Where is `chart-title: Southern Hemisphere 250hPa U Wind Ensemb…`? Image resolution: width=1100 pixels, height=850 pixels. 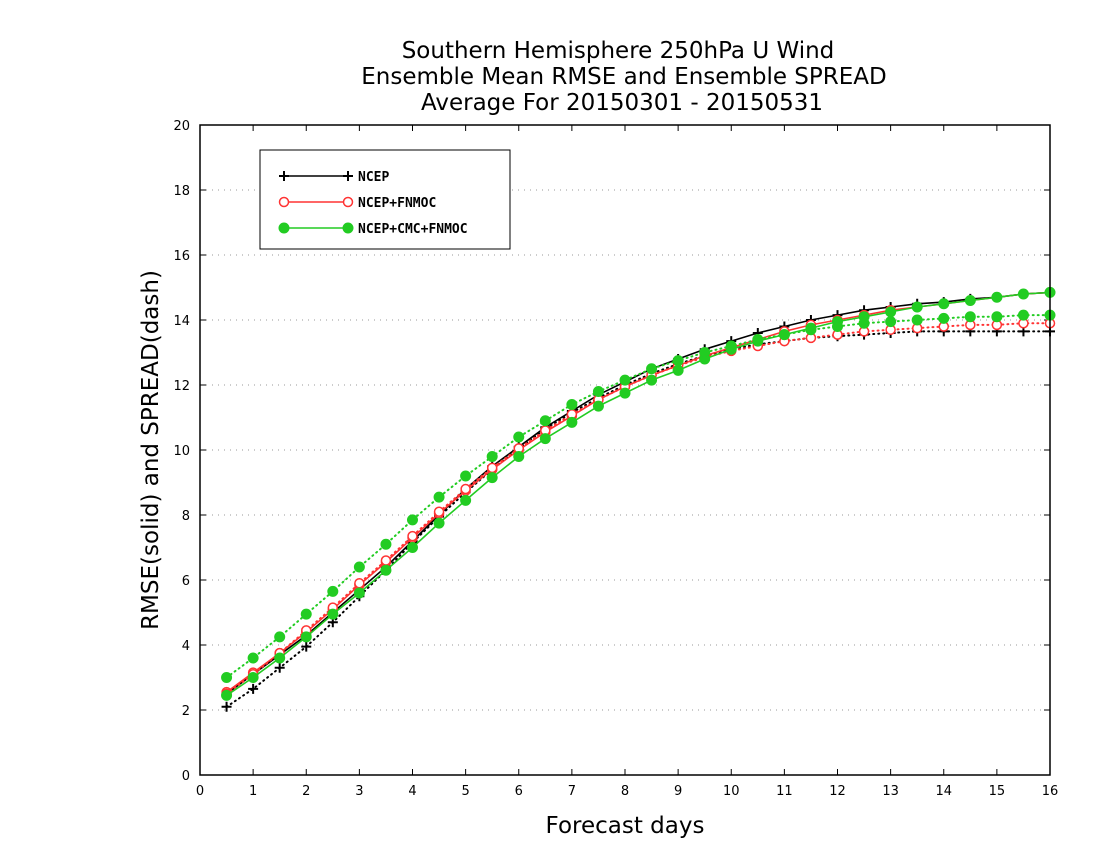
chart-title: Southern Hemisphere 250hPa U Wind Ensemb… is located at coordinates (623, 77).